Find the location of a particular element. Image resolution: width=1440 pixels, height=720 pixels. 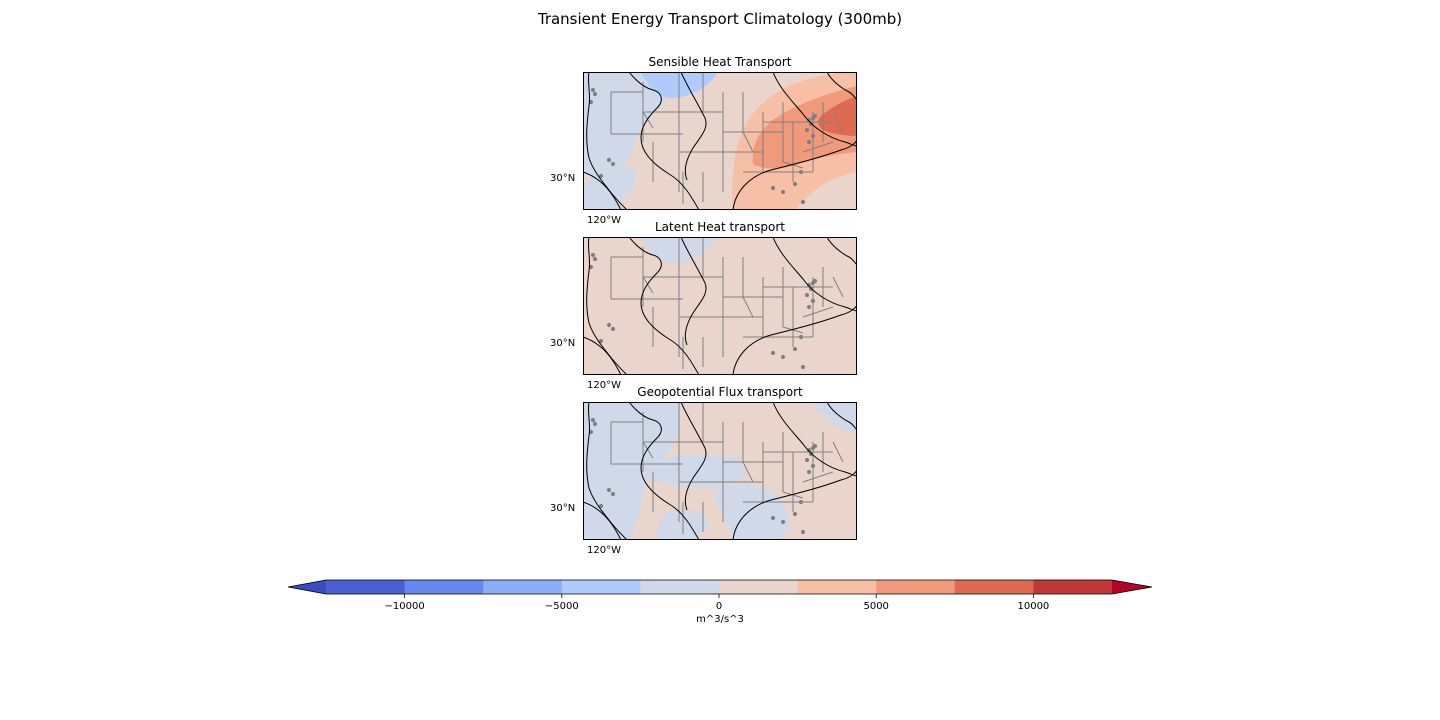

lon-label-latent: 120°W is located at coordinates (604, 385).